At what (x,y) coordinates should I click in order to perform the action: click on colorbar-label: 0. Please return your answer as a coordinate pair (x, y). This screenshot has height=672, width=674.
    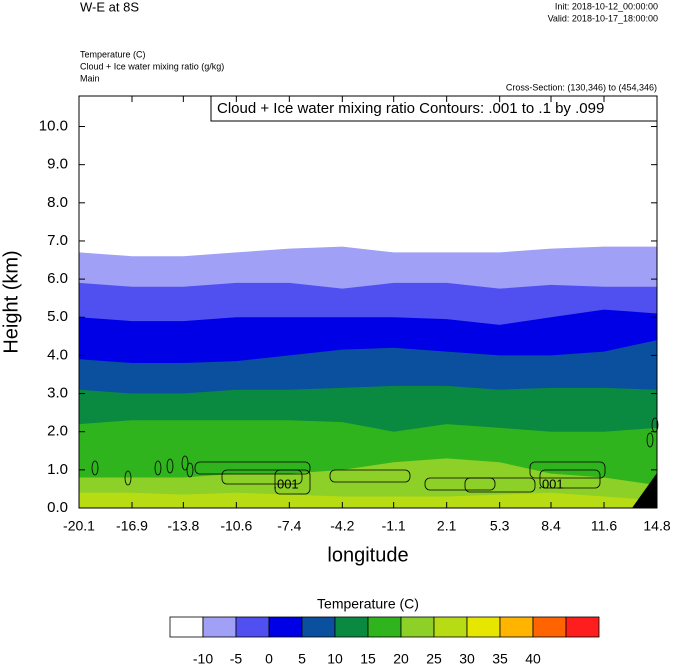
    Looking at the image, I should click on (269, 659).